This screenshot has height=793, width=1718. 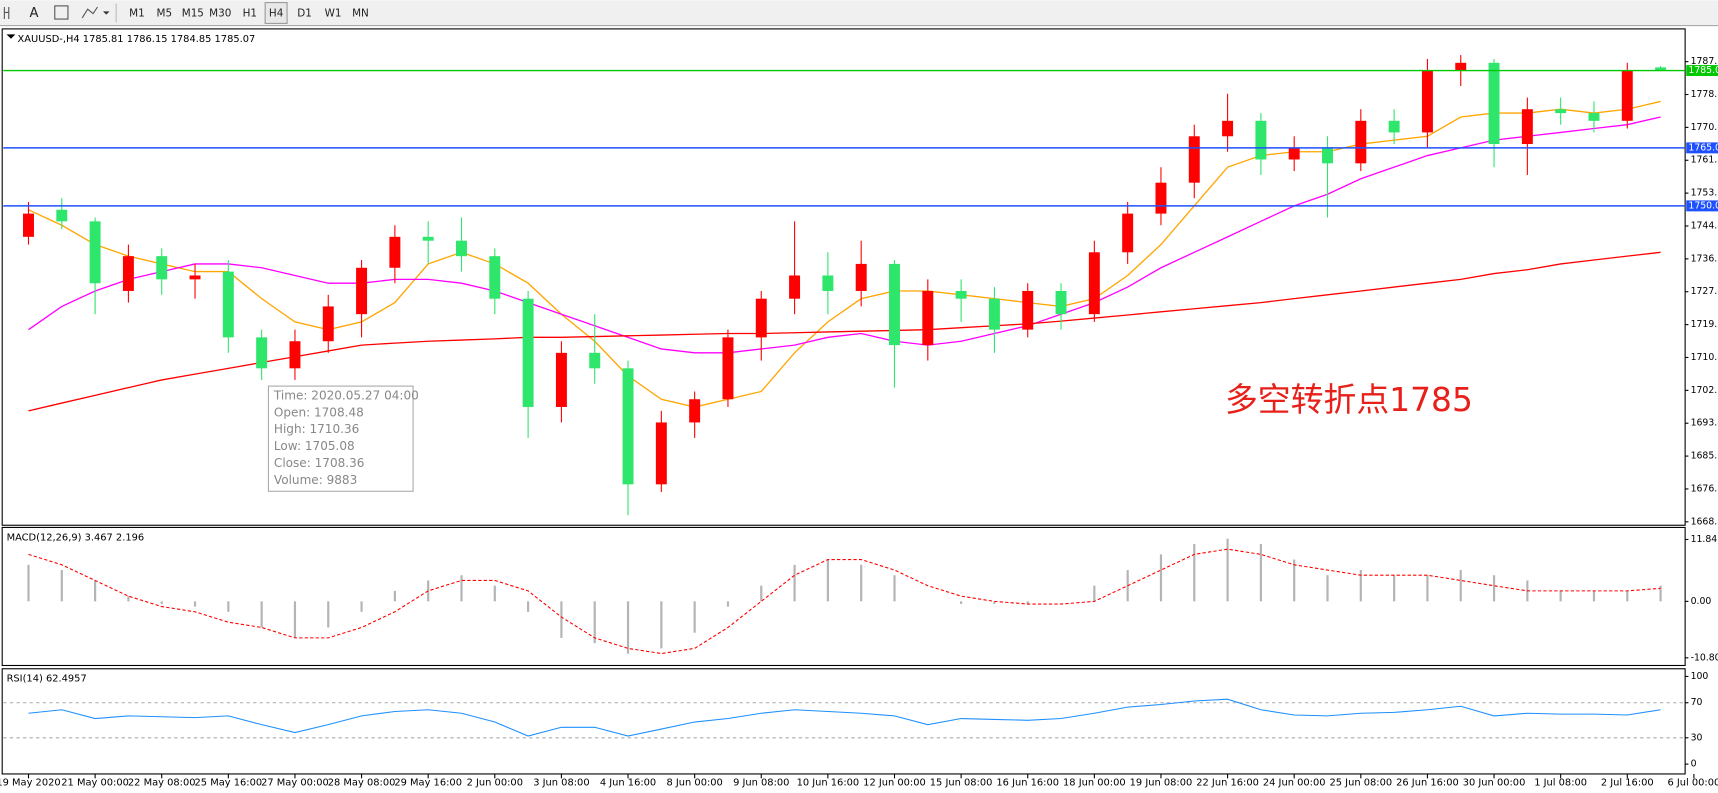 What do you see at coordinates (1227, 783) in the screenshot?
I see `x-tick-label: 22 Jun 16:00` at bounding box center [1227, 783].